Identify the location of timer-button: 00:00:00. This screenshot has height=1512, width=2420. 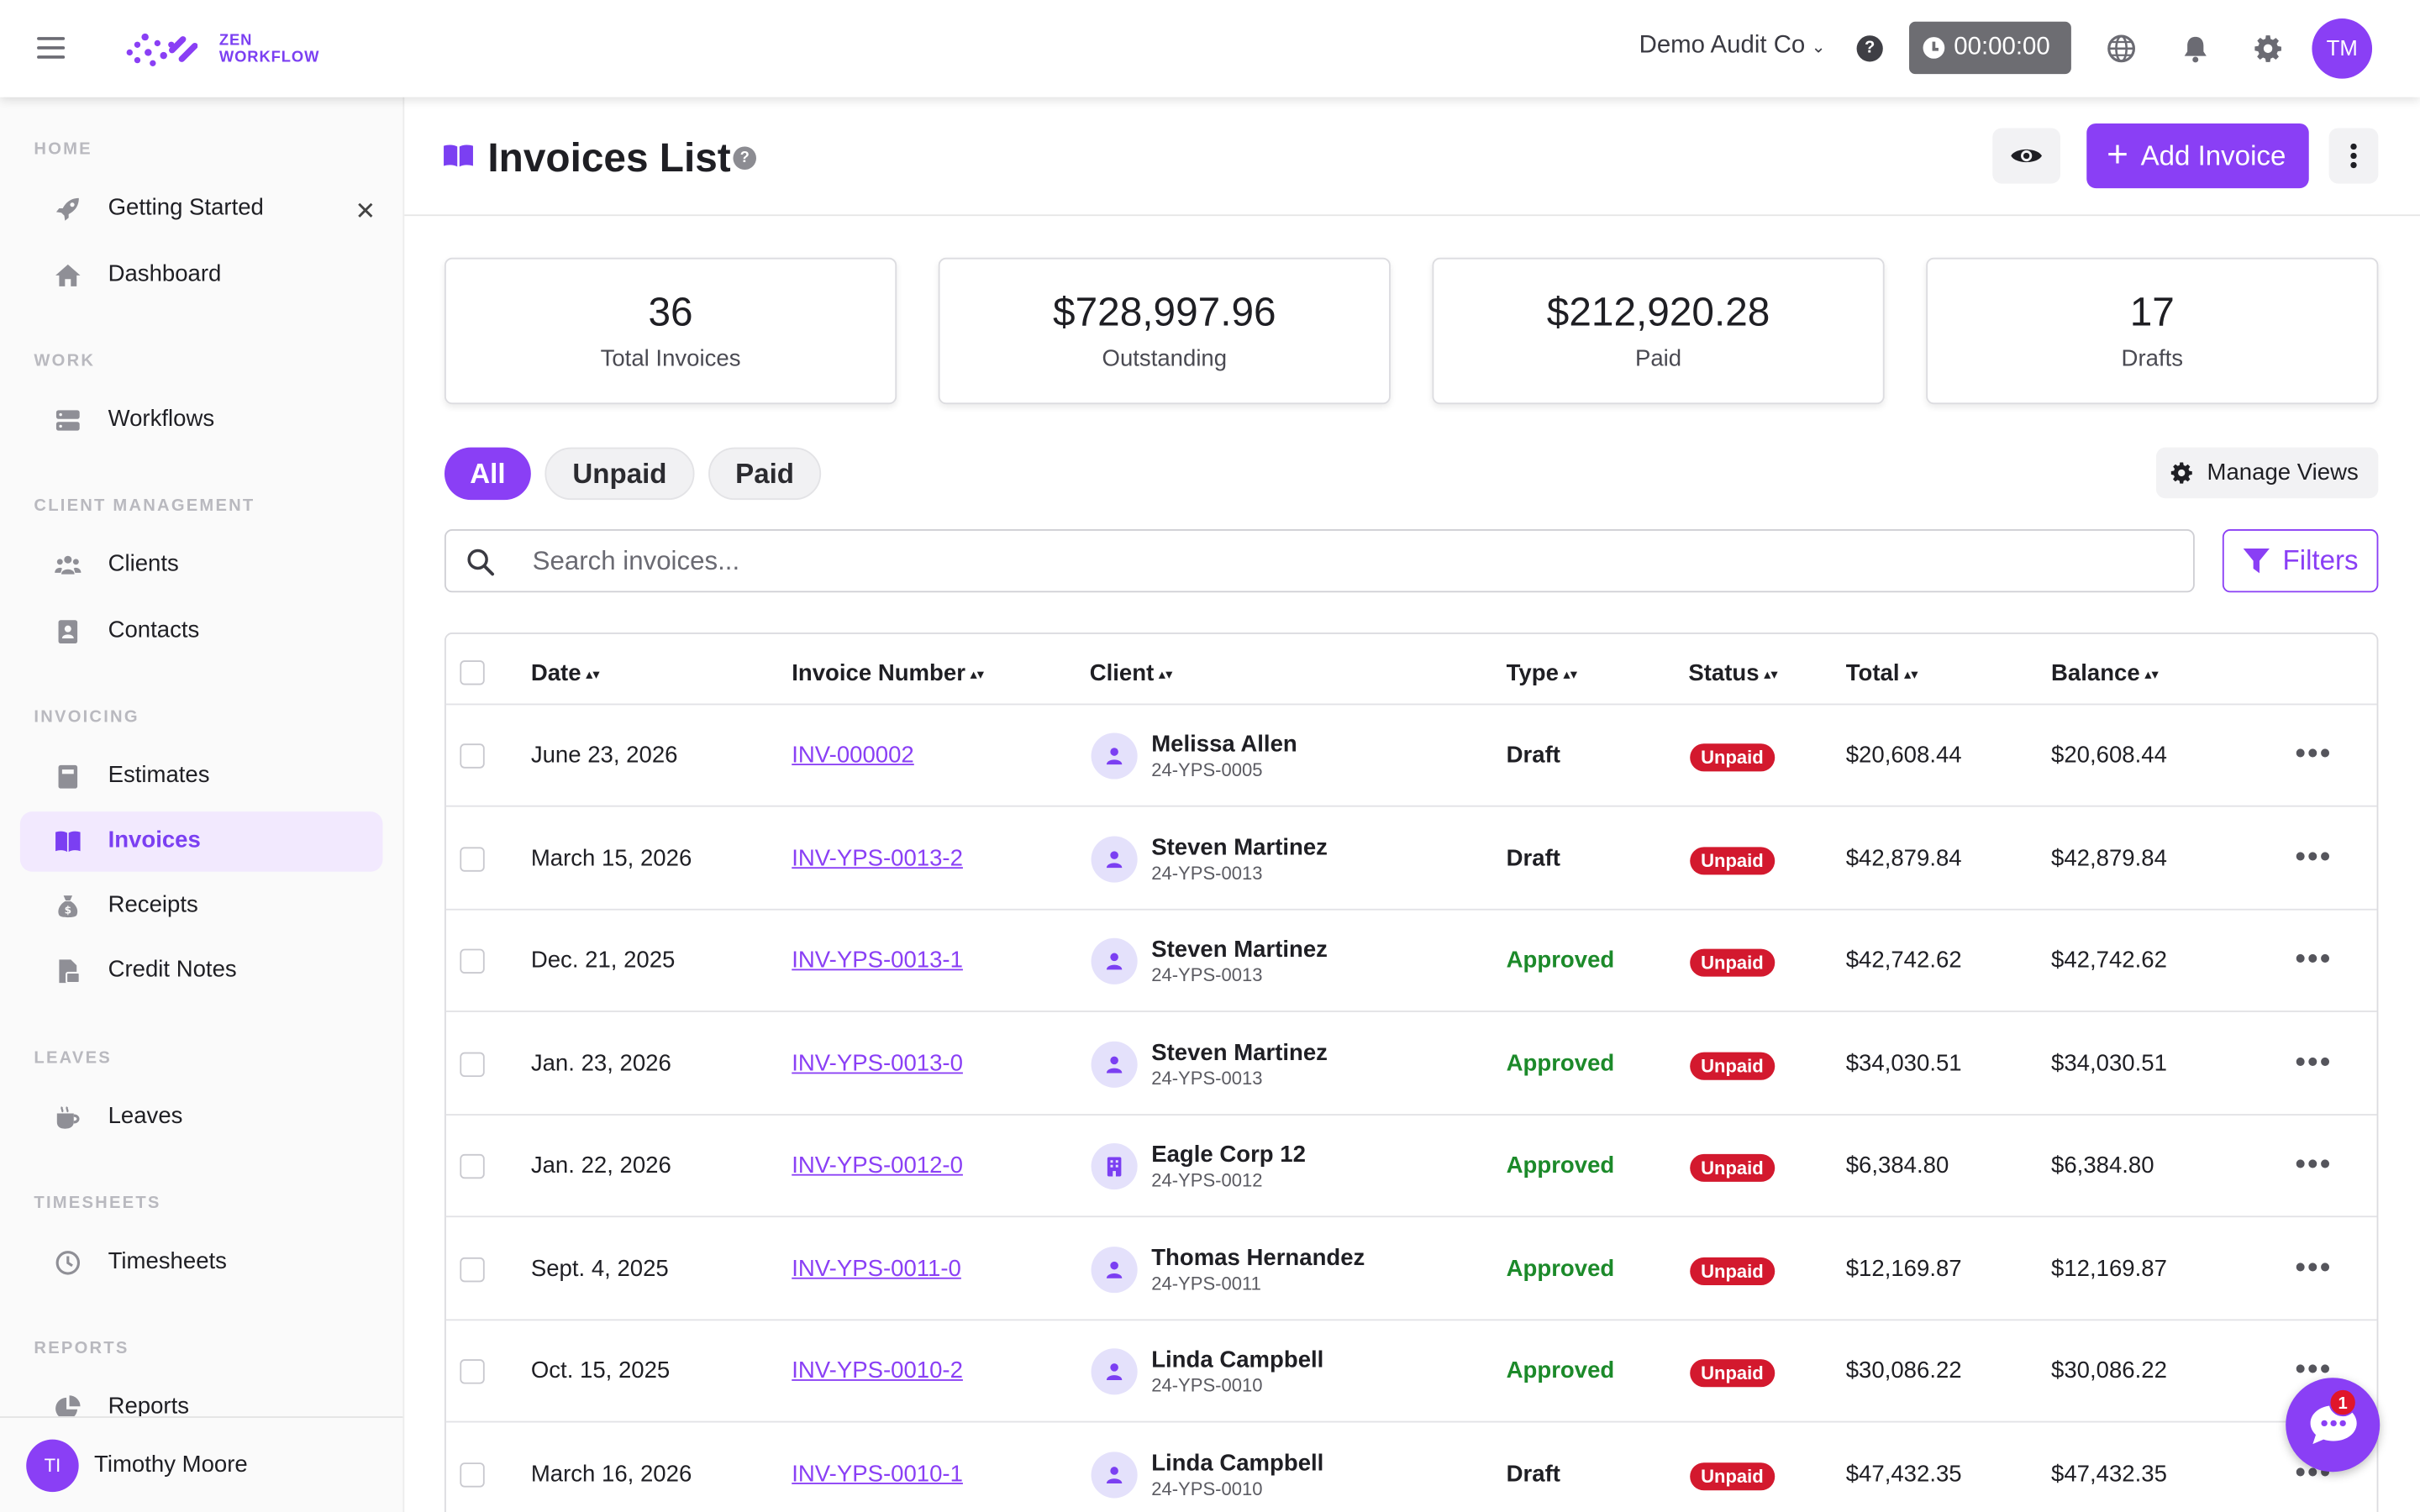
(1990, 48).